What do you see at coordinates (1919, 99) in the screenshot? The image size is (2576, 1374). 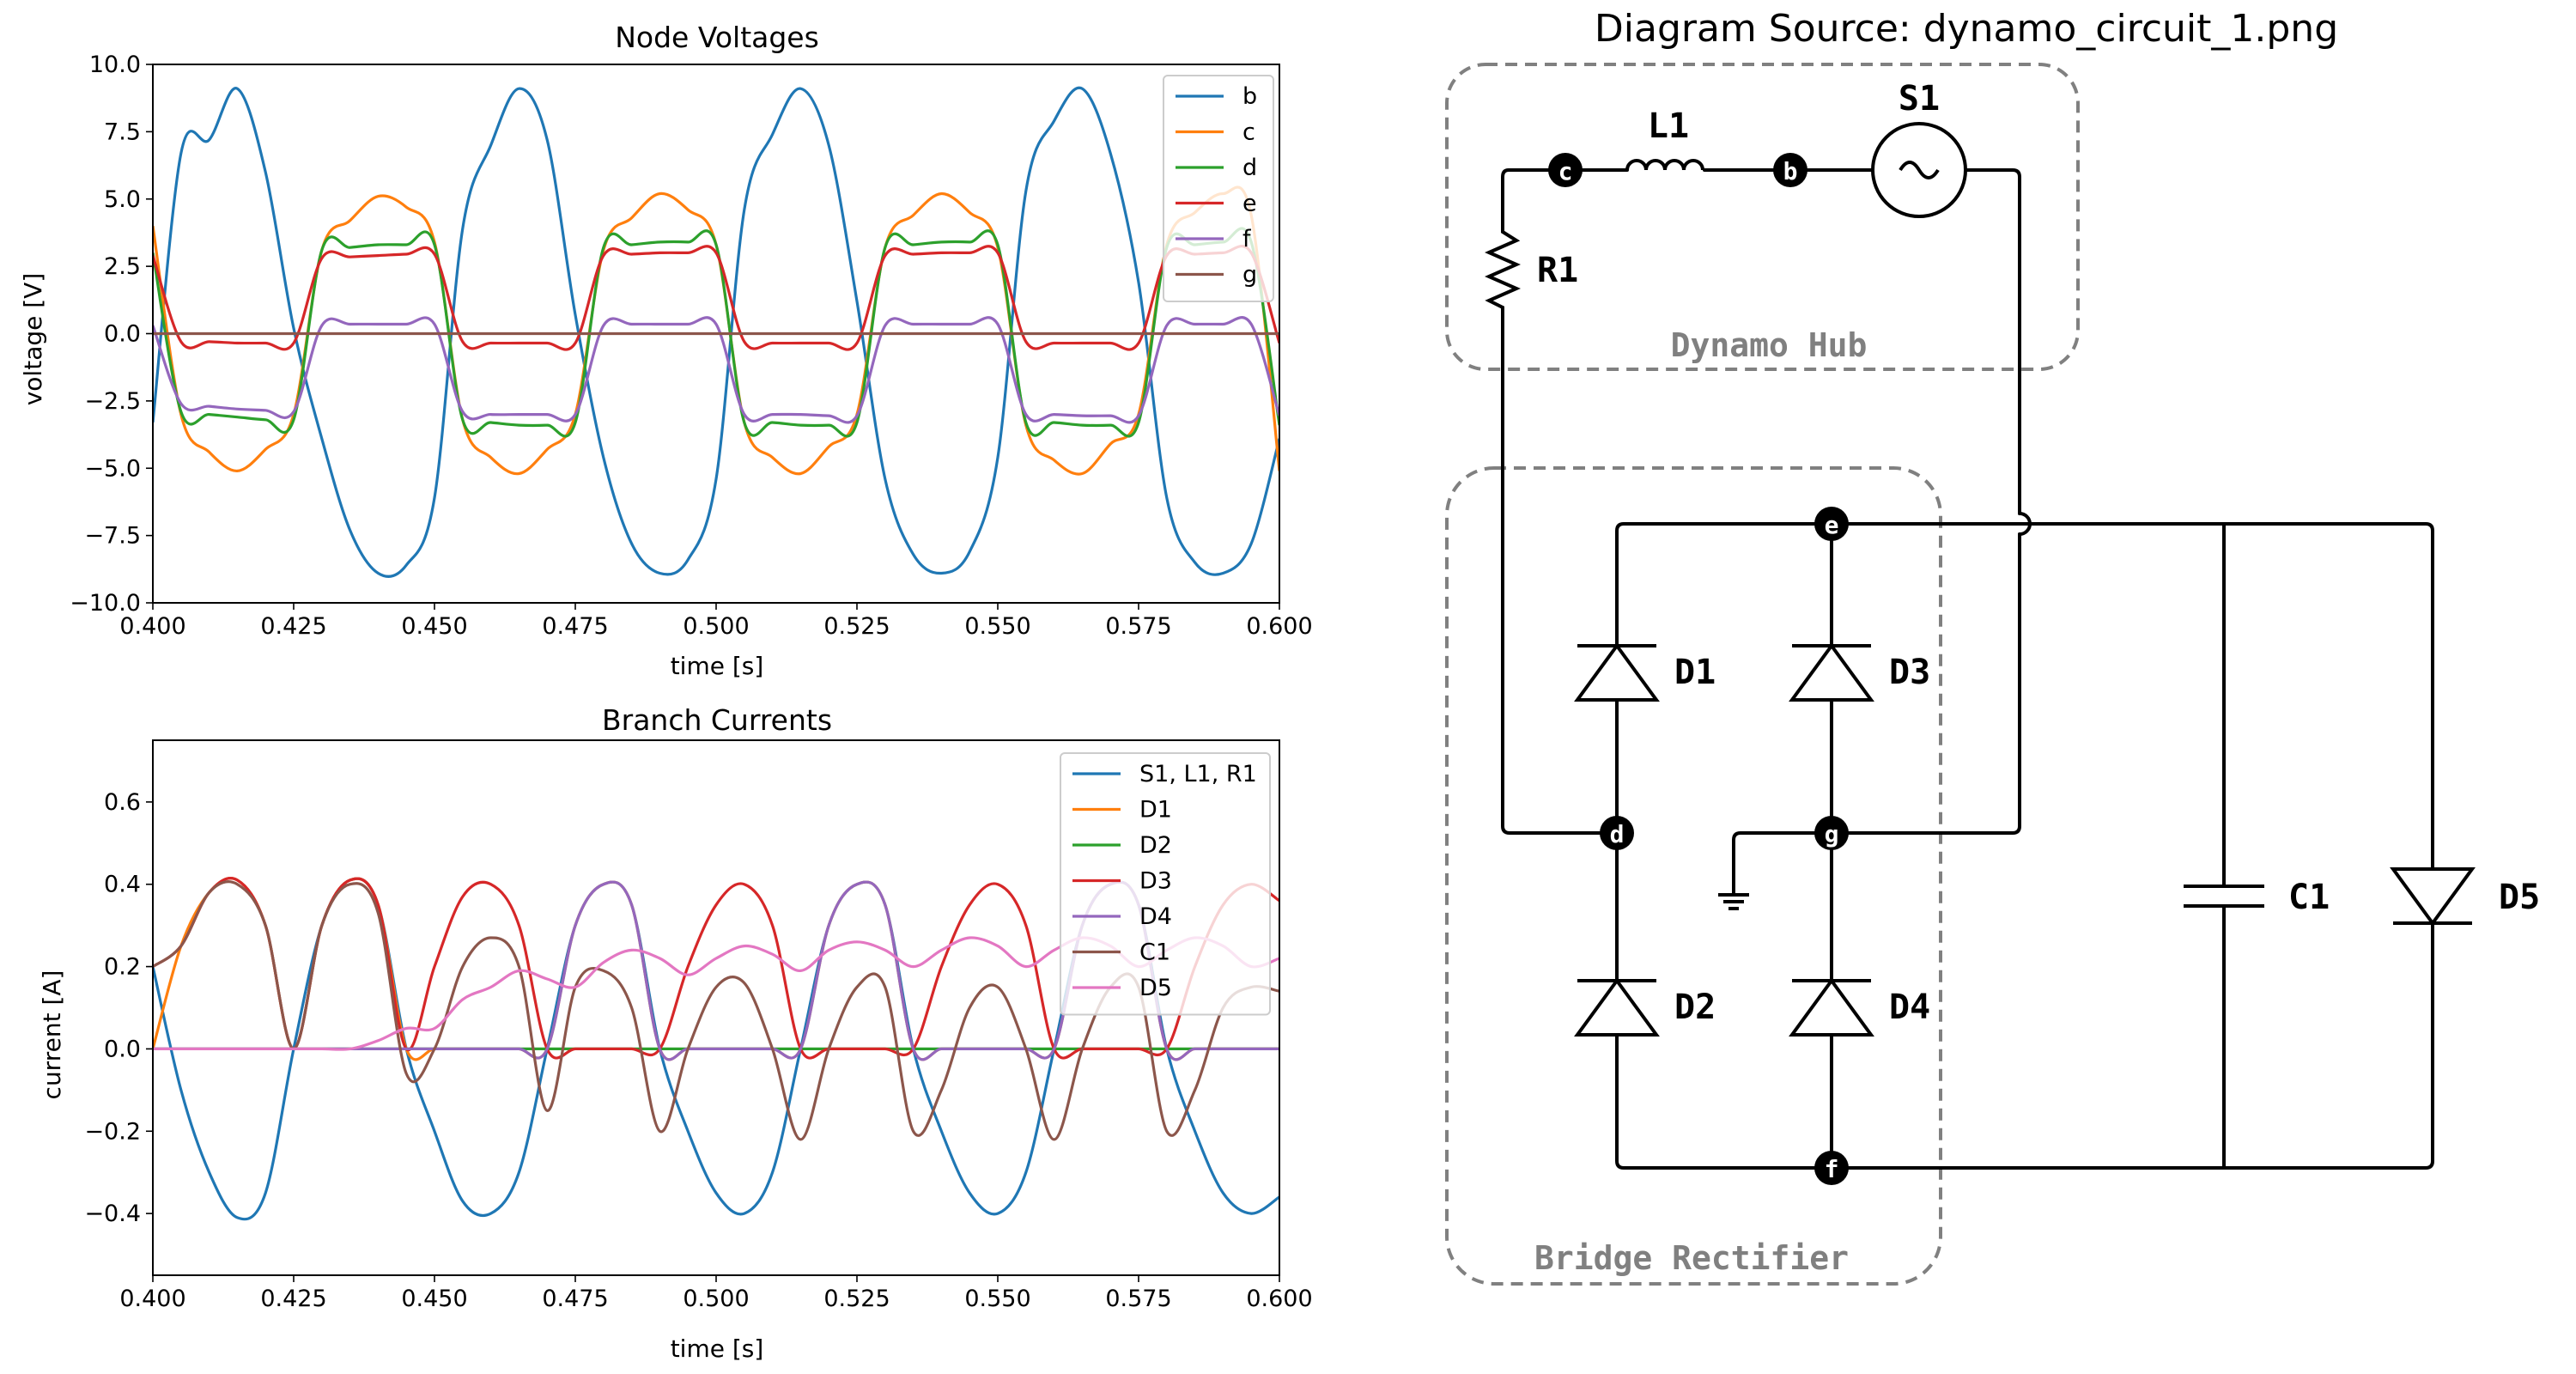 I see `component-label-s1: S1` at bounding box center [1919, 99].